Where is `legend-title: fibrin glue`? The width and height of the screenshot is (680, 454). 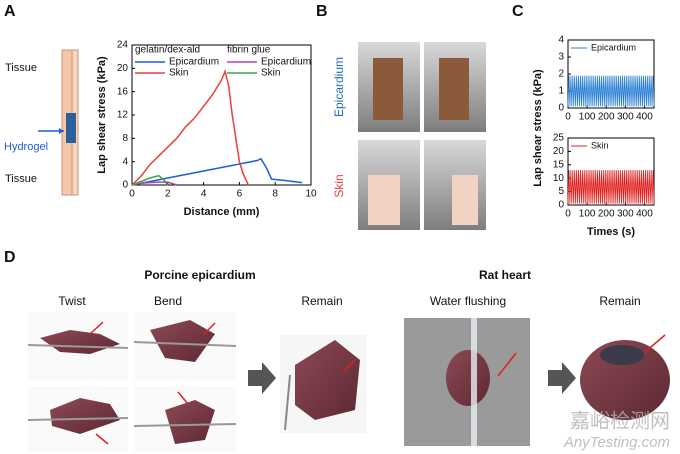
legend-title: fibrin glue is located at coordinates (249, 50).